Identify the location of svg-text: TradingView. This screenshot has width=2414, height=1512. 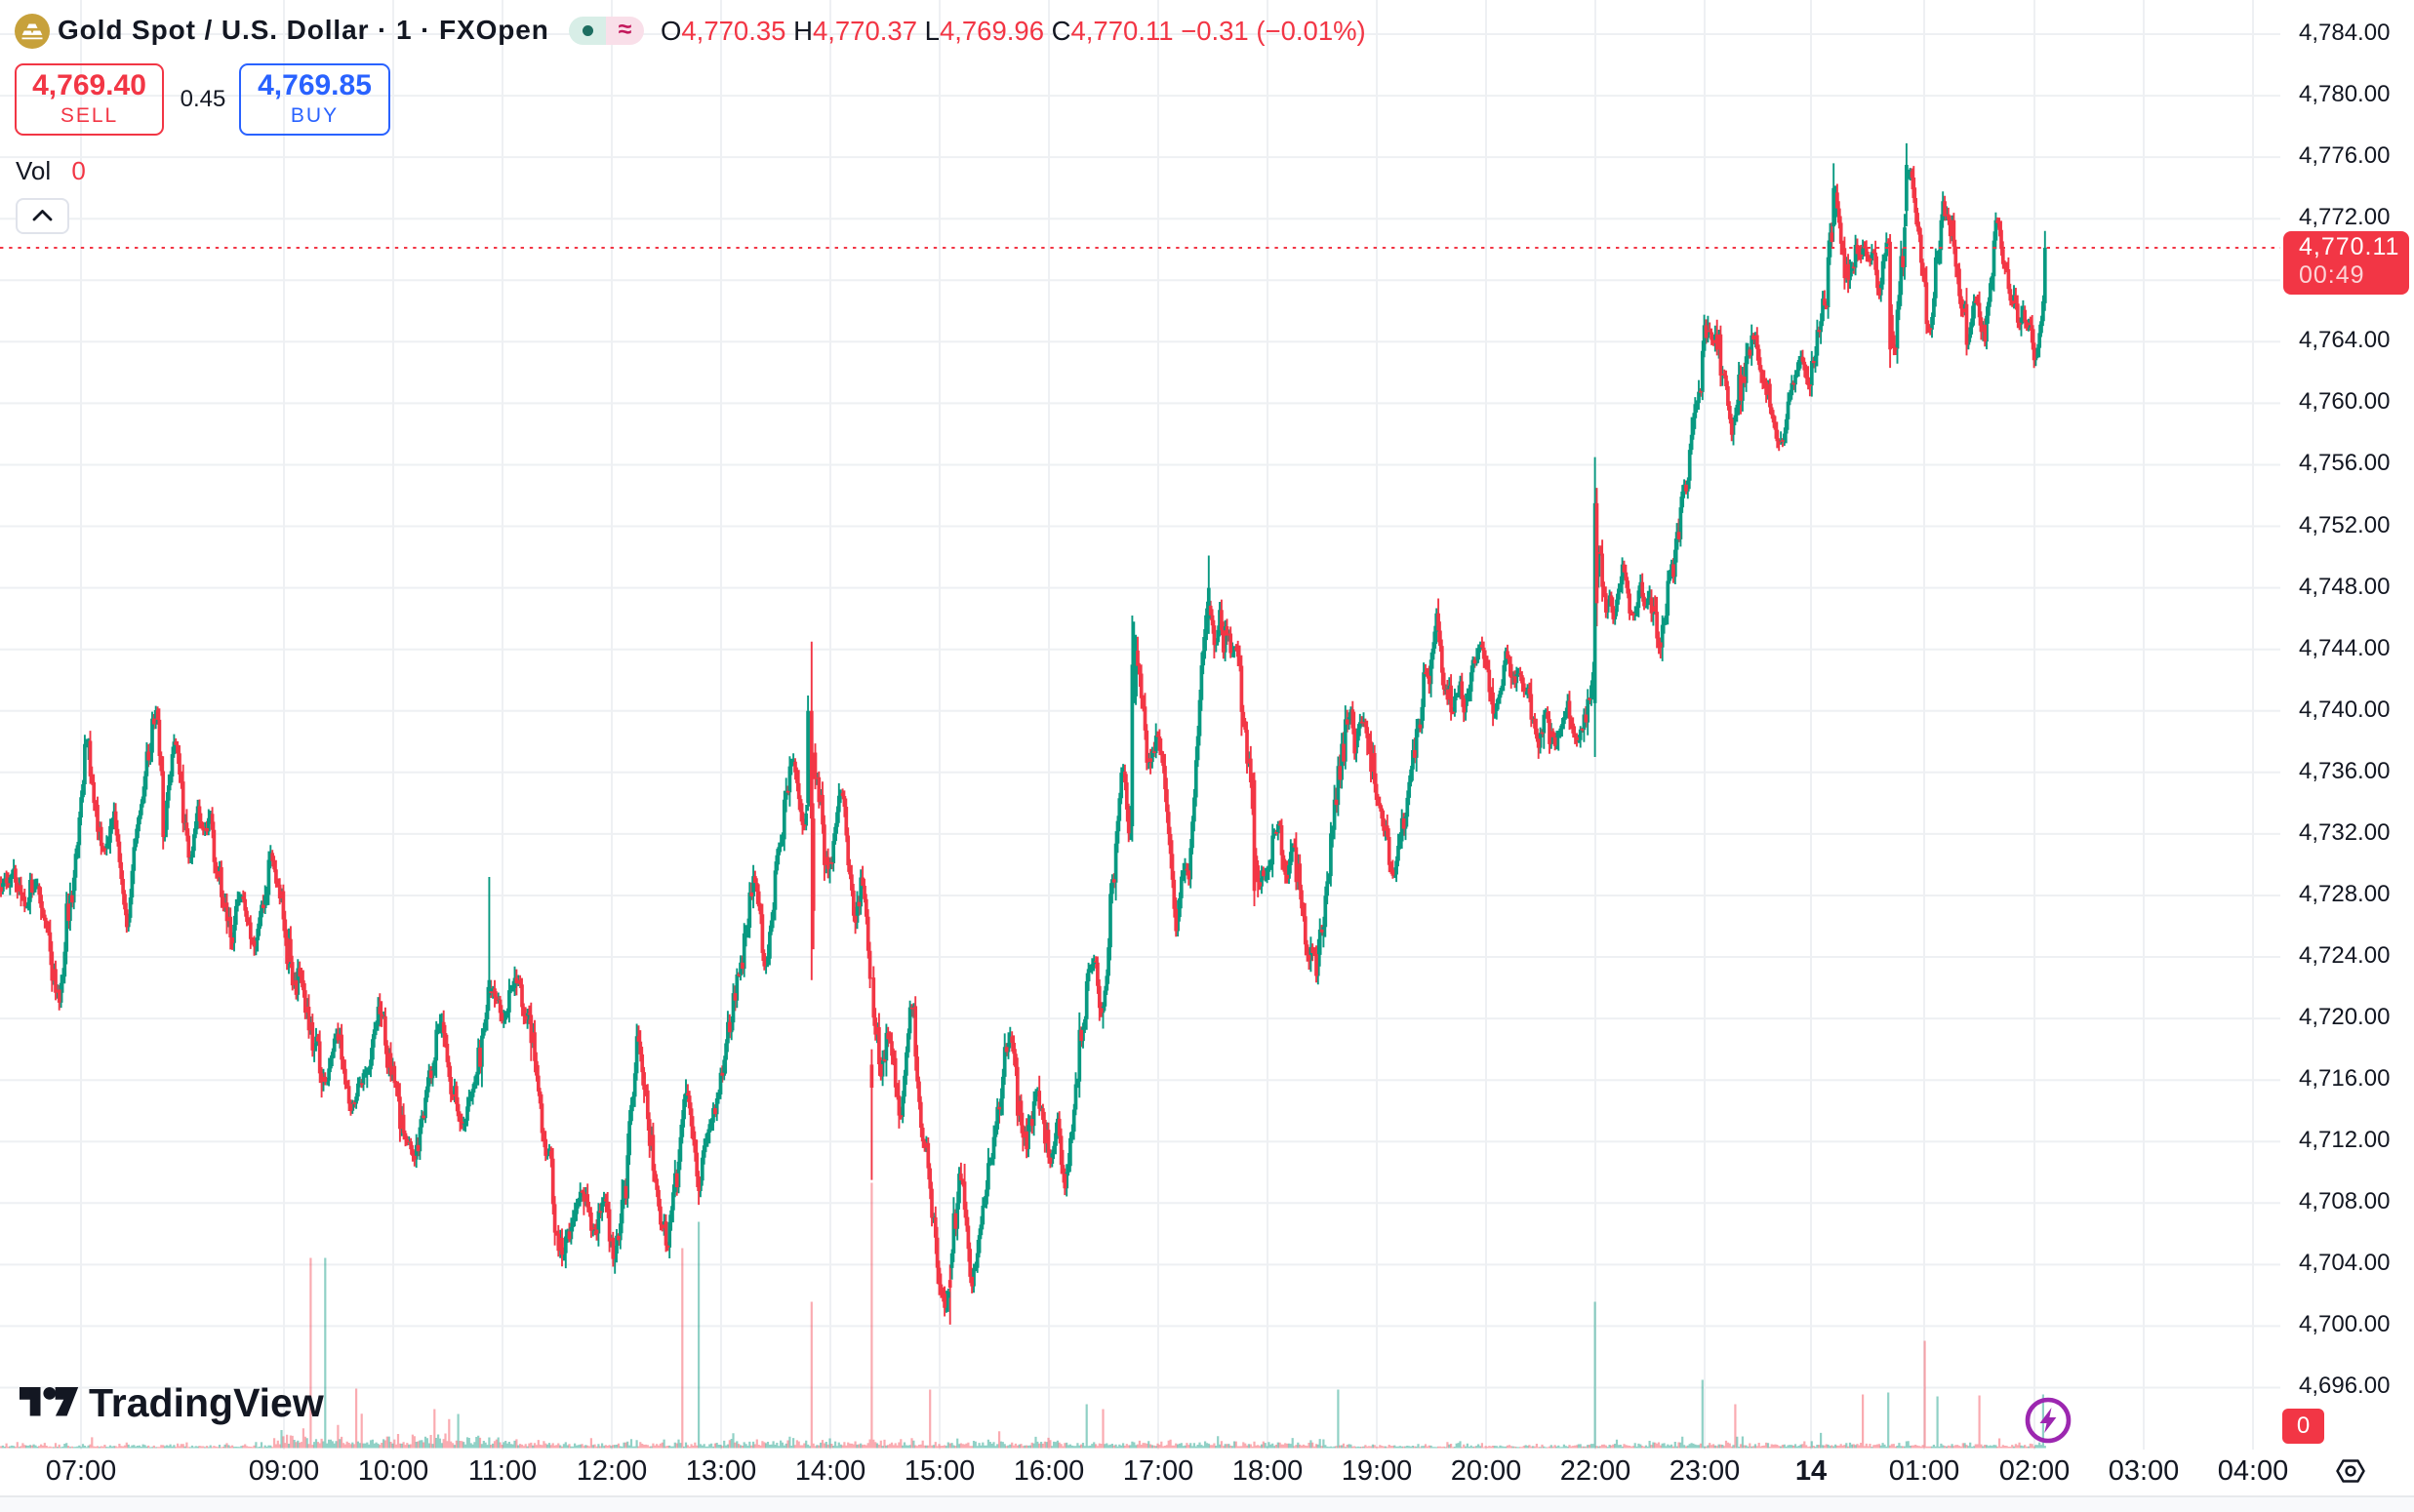
(206, 1403).